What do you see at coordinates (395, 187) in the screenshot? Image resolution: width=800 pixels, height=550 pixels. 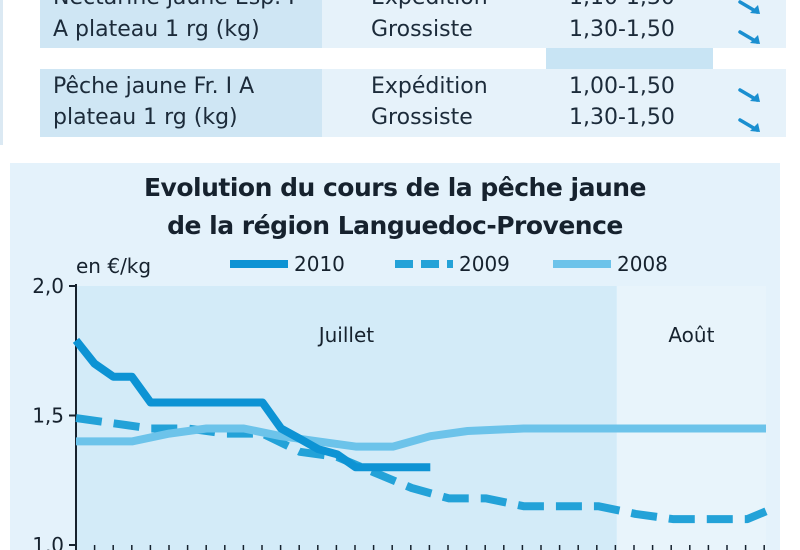 I see `chart-title-line1: Evolution du cours de la pêche jaune` at bounding box center [395, 187].